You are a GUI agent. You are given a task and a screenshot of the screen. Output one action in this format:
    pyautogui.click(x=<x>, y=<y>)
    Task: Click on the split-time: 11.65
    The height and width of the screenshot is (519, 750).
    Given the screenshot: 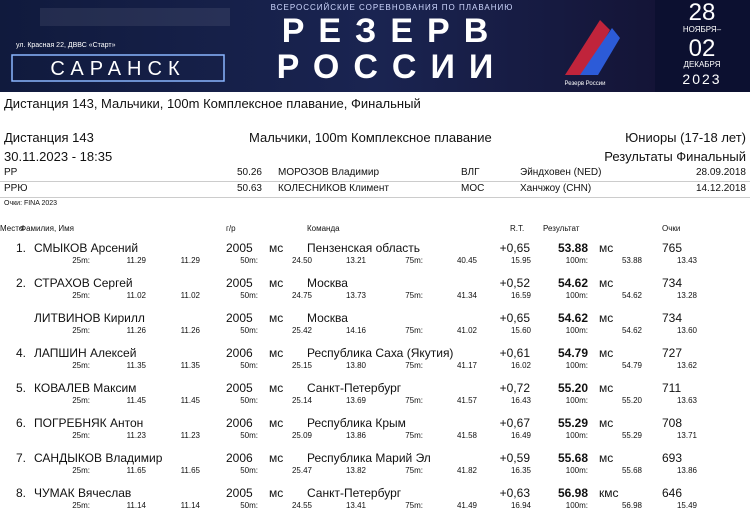 What is the action you would take?
    pyautogui.click(x=136, y=470)
    